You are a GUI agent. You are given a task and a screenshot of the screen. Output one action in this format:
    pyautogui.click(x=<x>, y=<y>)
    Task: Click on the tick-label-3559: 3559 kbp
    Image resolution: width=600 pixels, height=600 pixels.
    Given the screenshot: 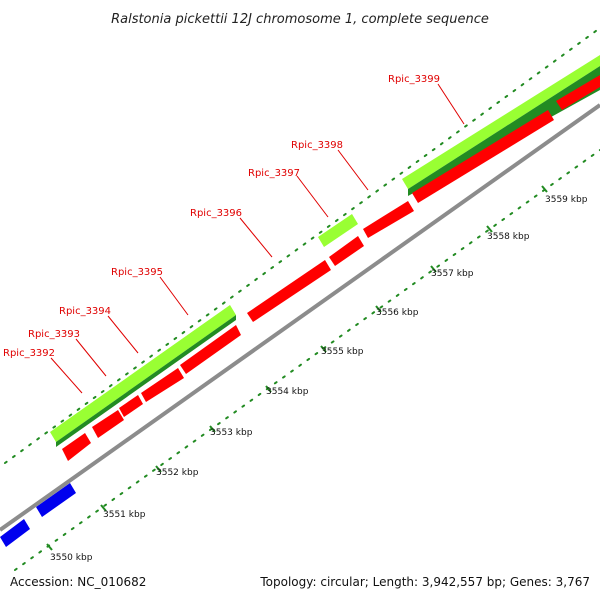 What is the action you would take?
    pyautogui.click(x=566, y=200)
    